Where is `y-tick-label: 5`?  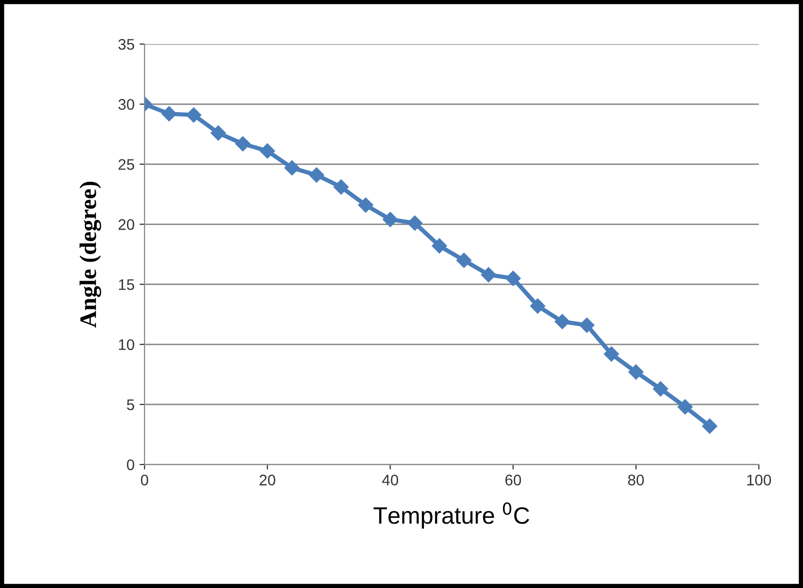
y-tick-label: 5 is located at coordinates (130, 404).